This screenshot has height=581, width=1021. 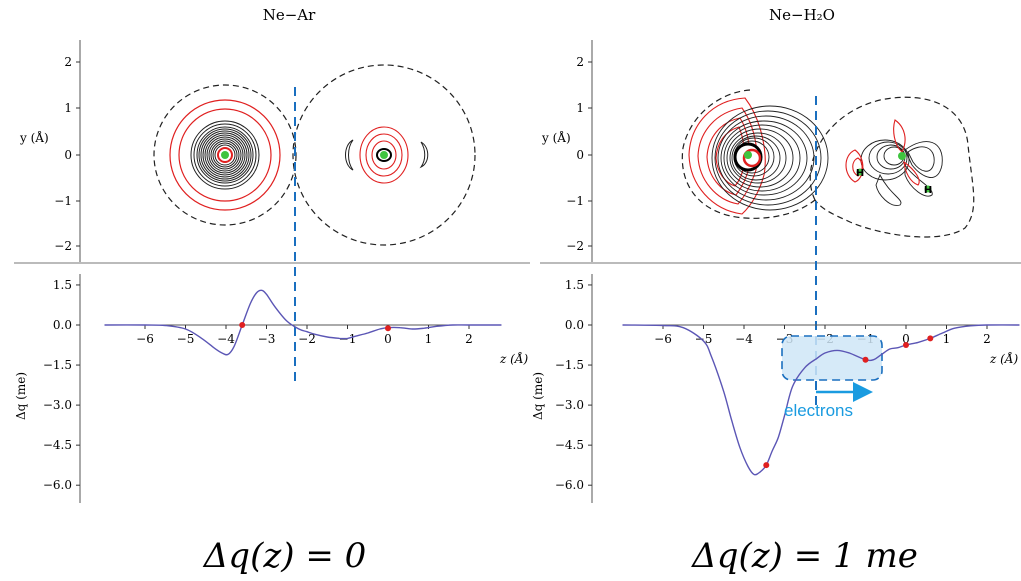 What do you see at coordinates (284, 556) in the screenshot?
I see `caption: Δq(z) = 0` at bounding box center [284, 556].